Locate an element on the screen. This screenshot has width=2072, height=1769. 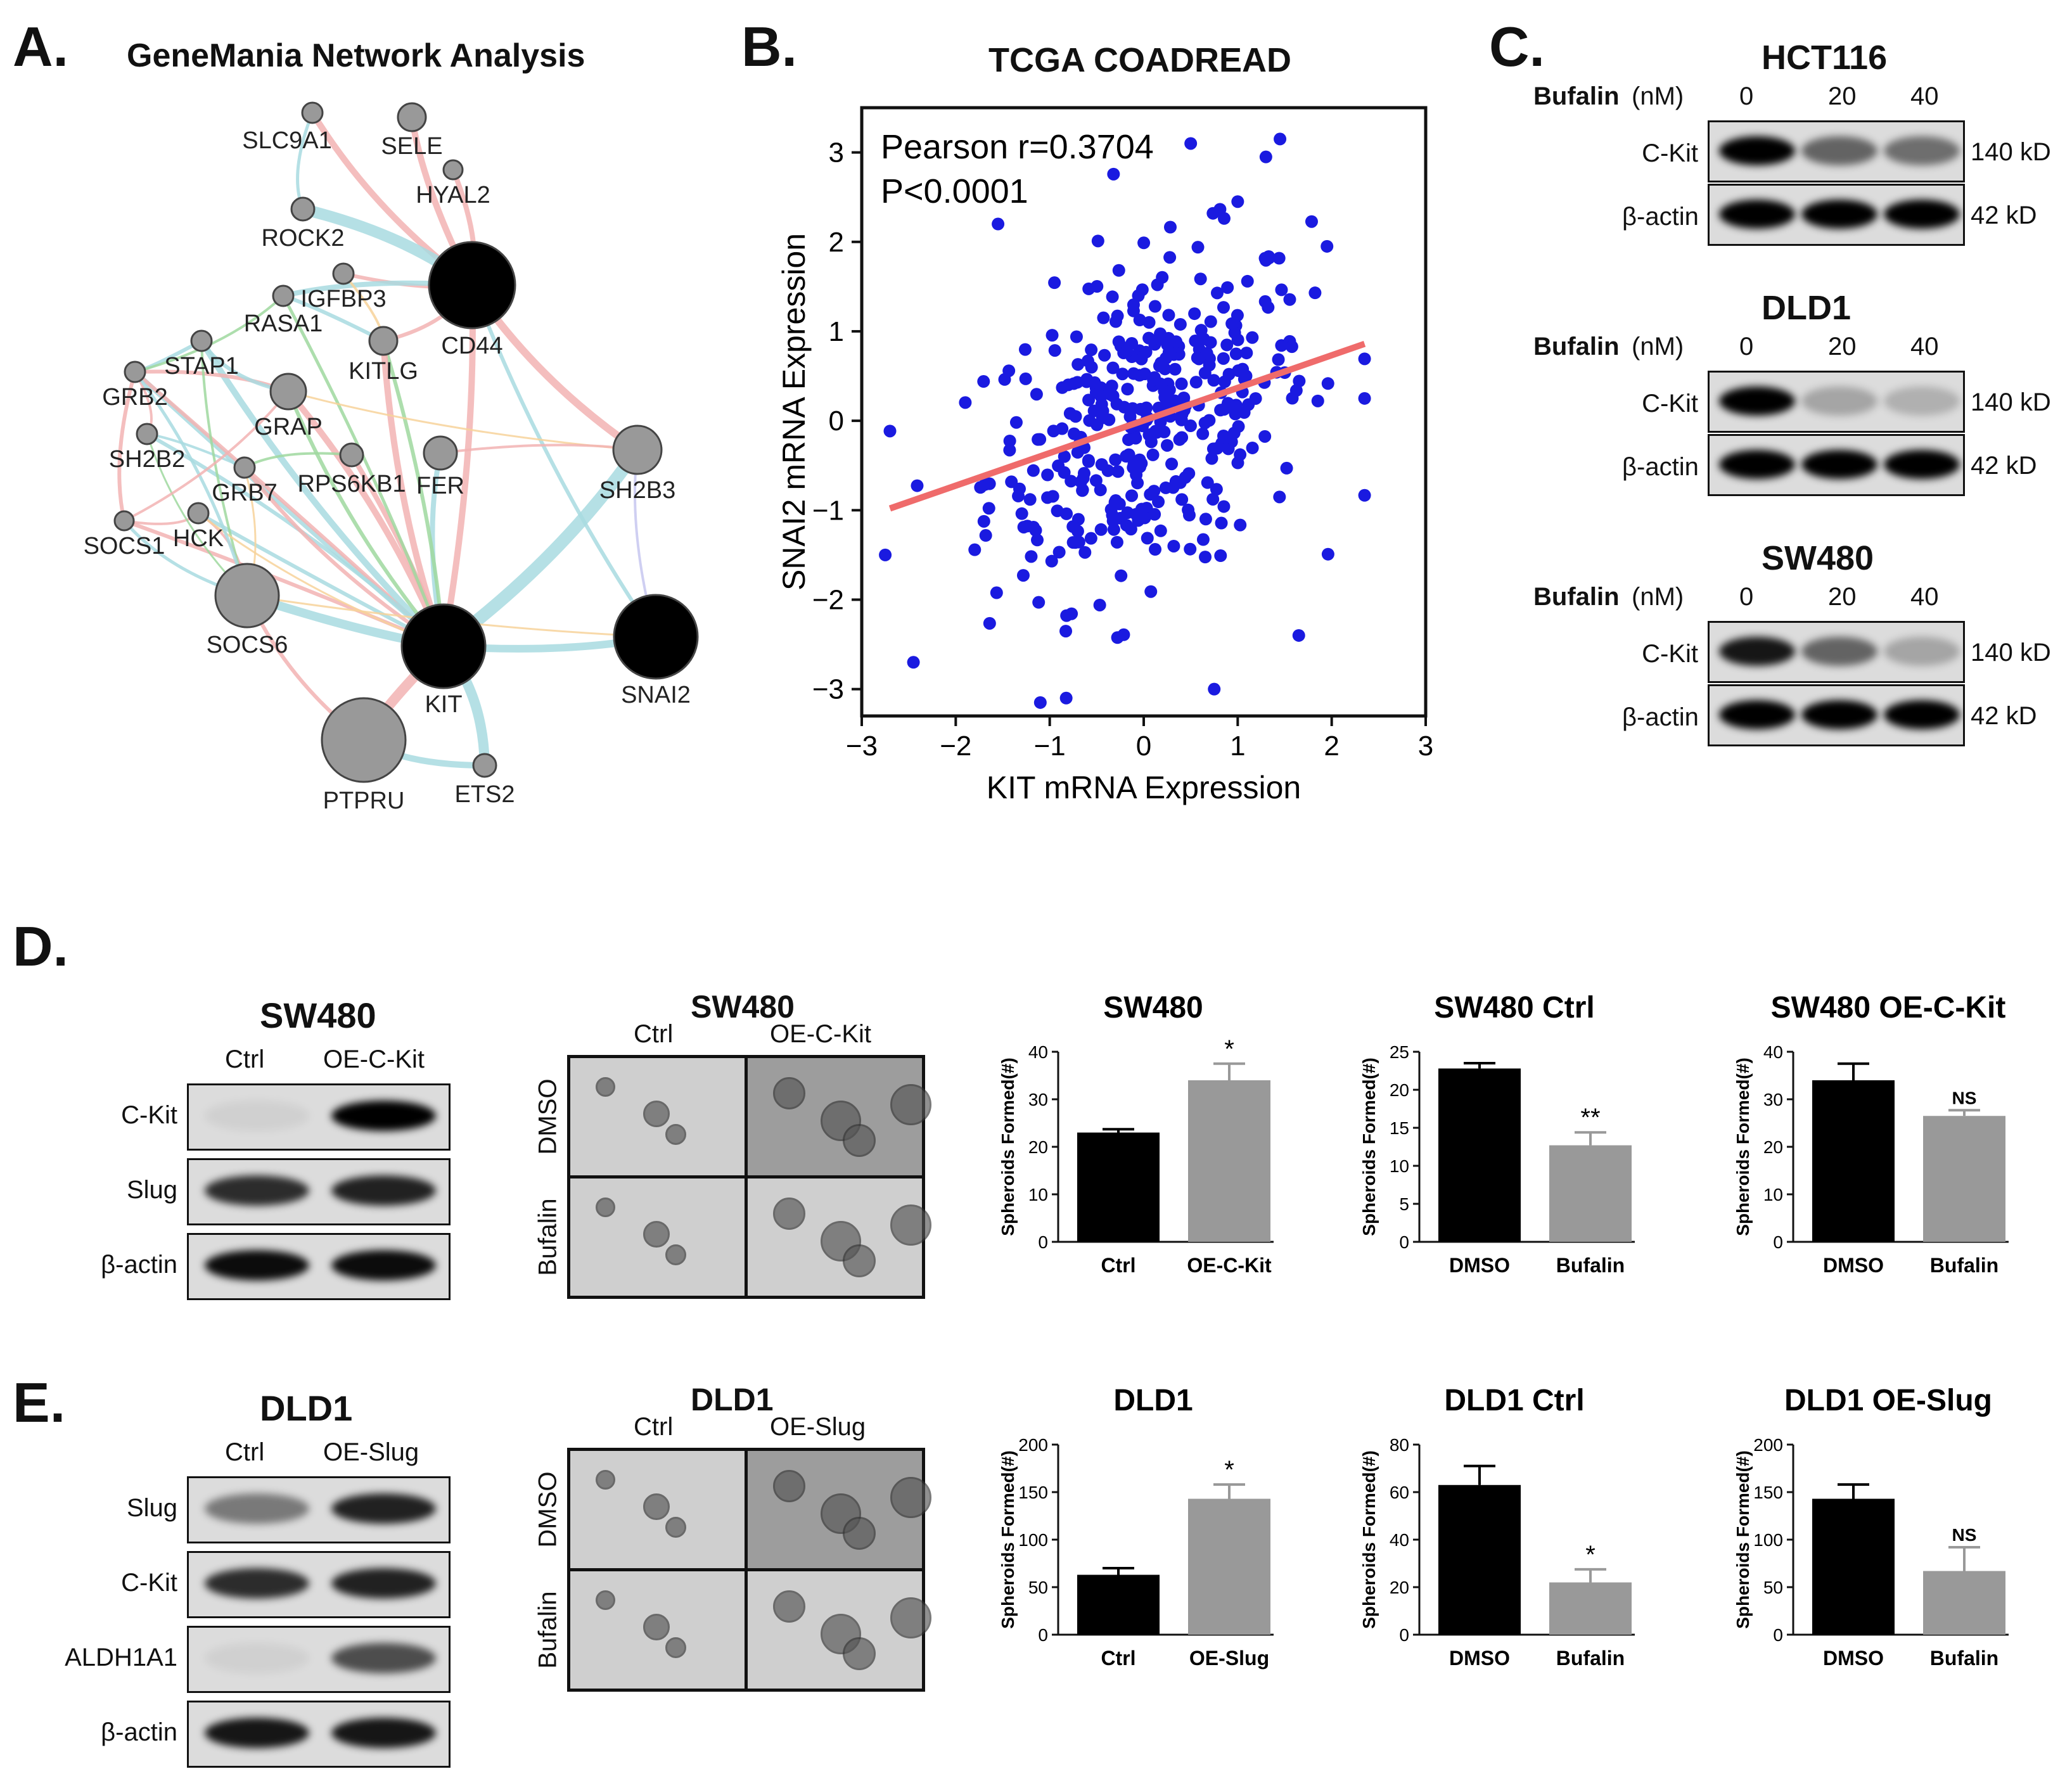
category-label: Bufalin is located at coordinates (1964, 1265).